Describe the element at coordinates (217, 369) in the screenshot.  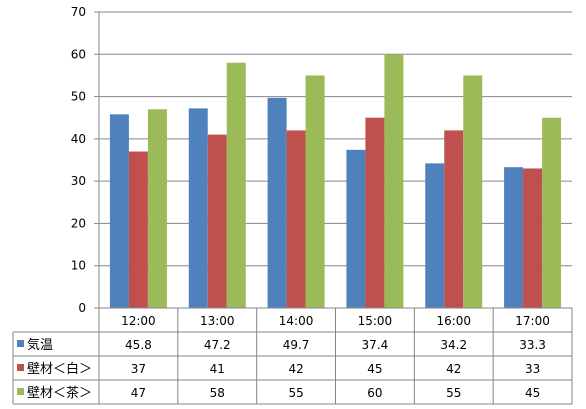
I see `table-cell: 41` at that location.